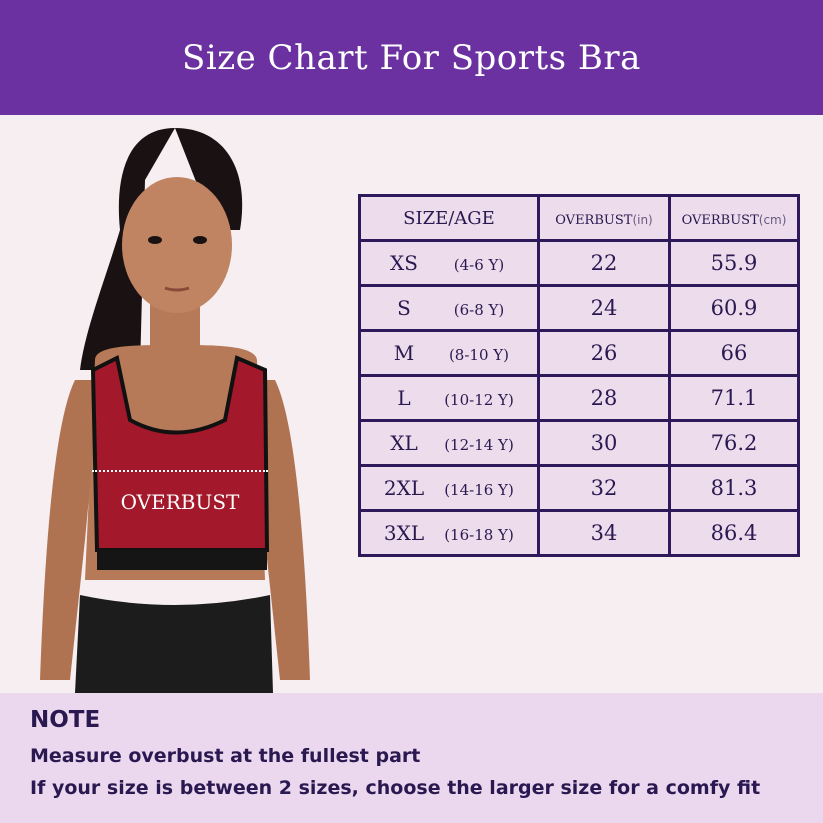 This screenshot has height=823, width=823. What do you see at coordinates (604, 263) in the screenshot?
I see `overbust-in-cell: 22` at bounding box center [604, 263].